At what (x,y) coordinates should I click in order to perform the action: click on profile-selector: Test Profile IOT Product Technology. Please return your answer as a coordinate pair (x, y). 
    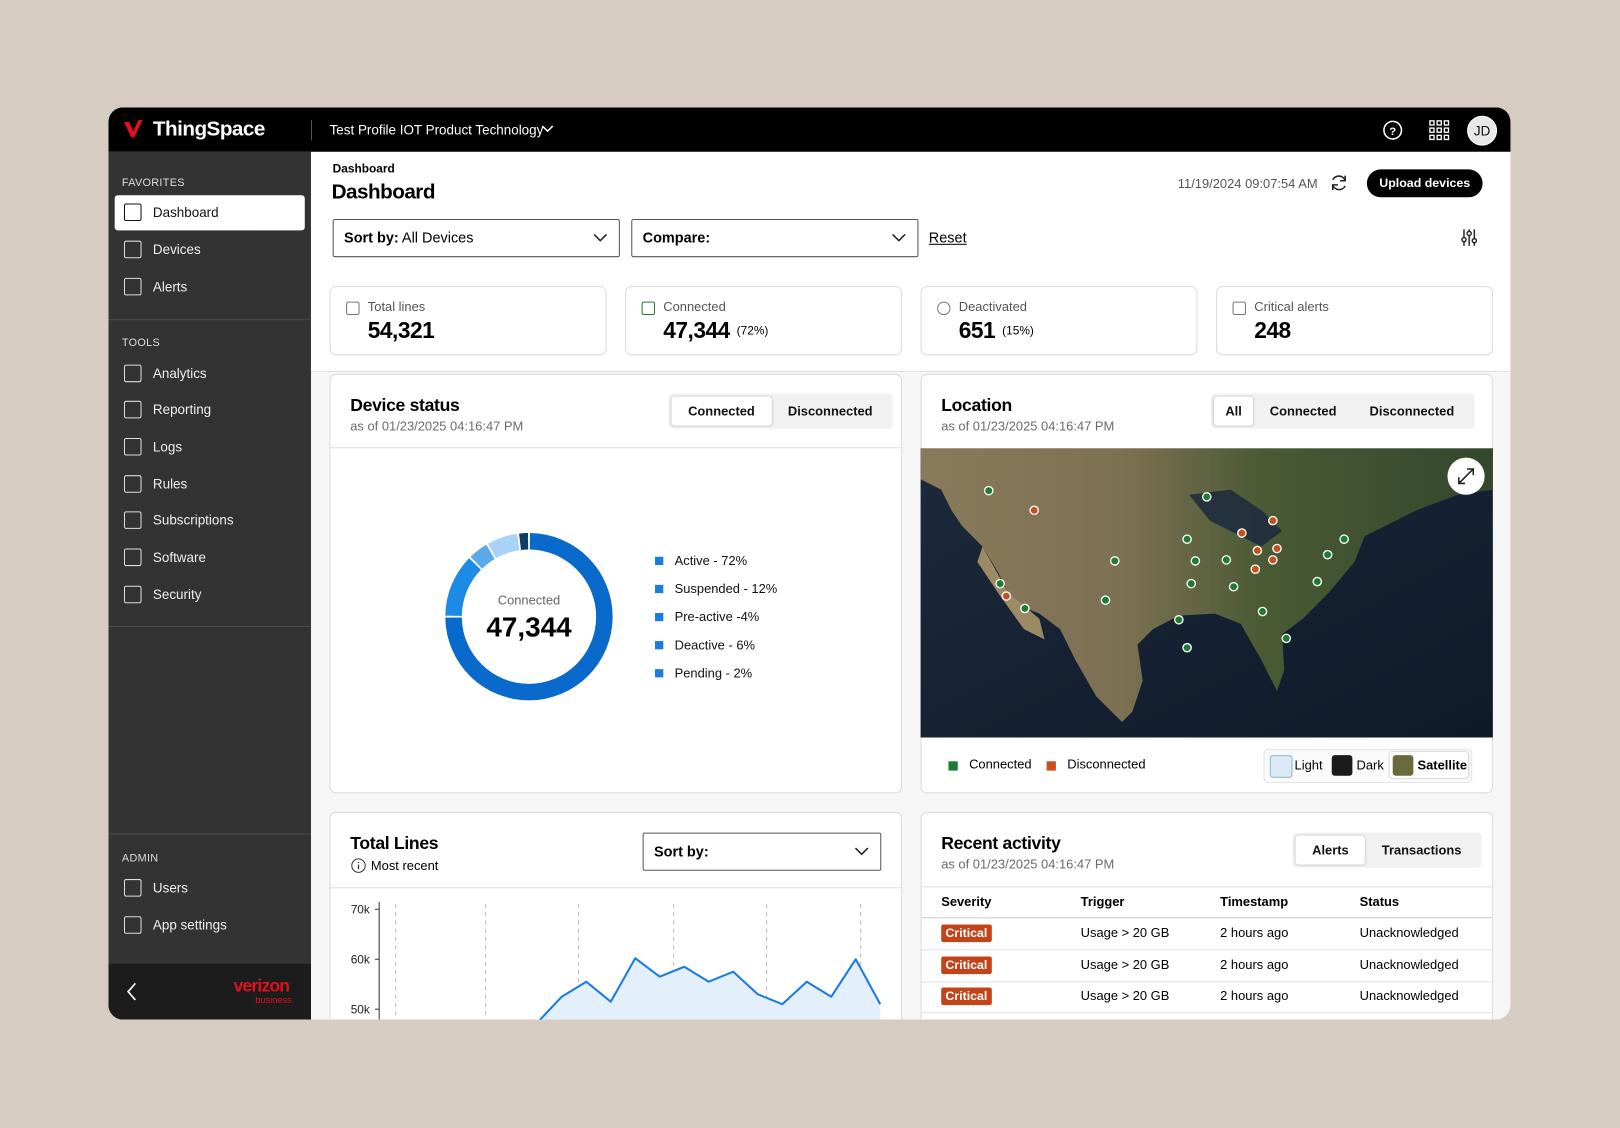
    Looking at the image, I should click on (436, 129).